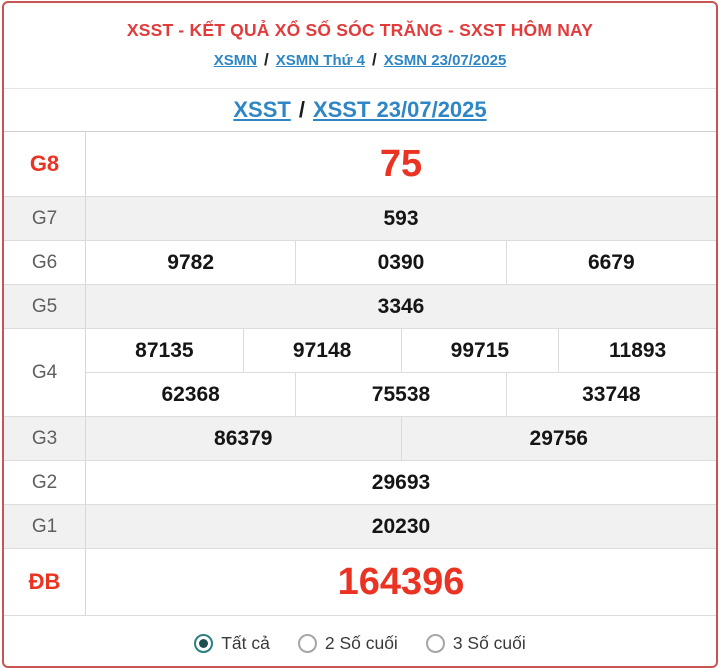 The width and height of the screenshot is (720, 669). What do you see at coordinates (190, 394) in the screenshot?
I see `prize-number: 62368` at bounding box center [190, 394].